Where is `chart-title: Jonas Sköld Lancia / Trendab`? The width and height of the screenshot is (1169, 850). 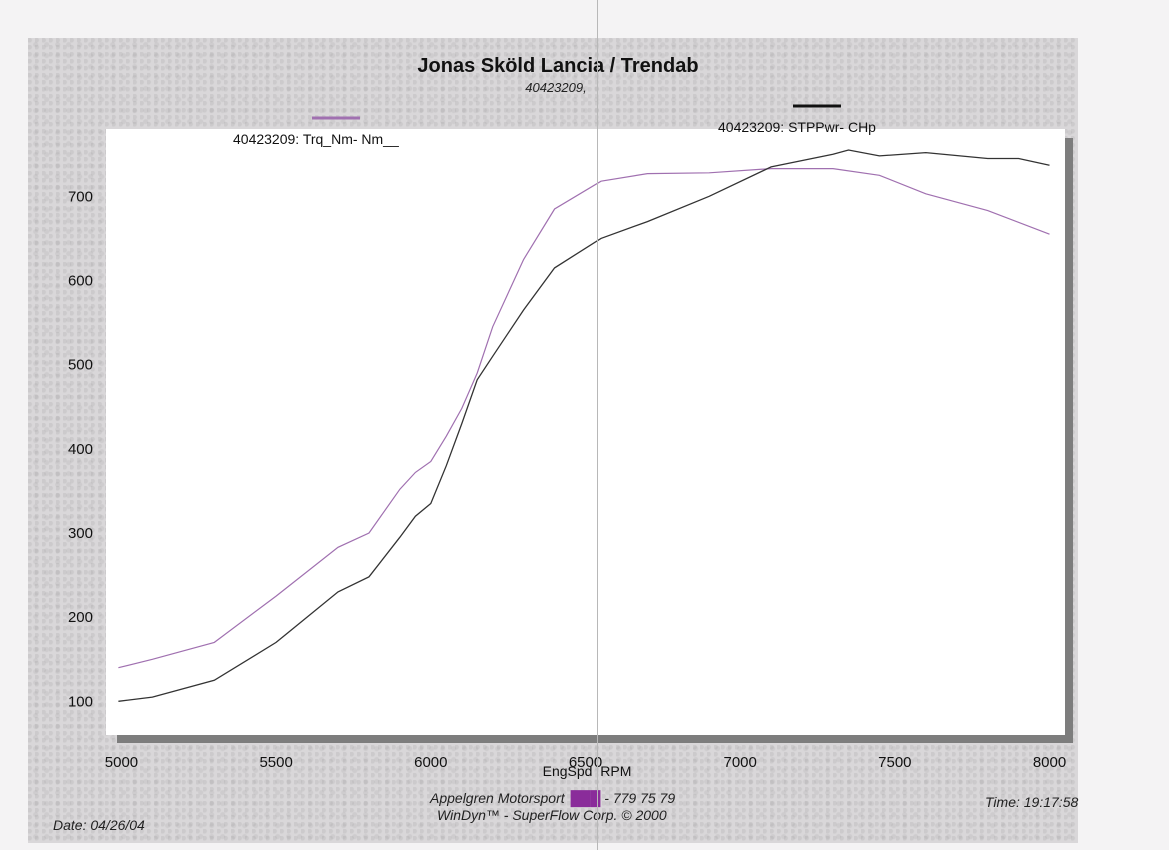 chart-title: Jonas Sköld Lancia / Trendab is located at coordinates (557, 66).